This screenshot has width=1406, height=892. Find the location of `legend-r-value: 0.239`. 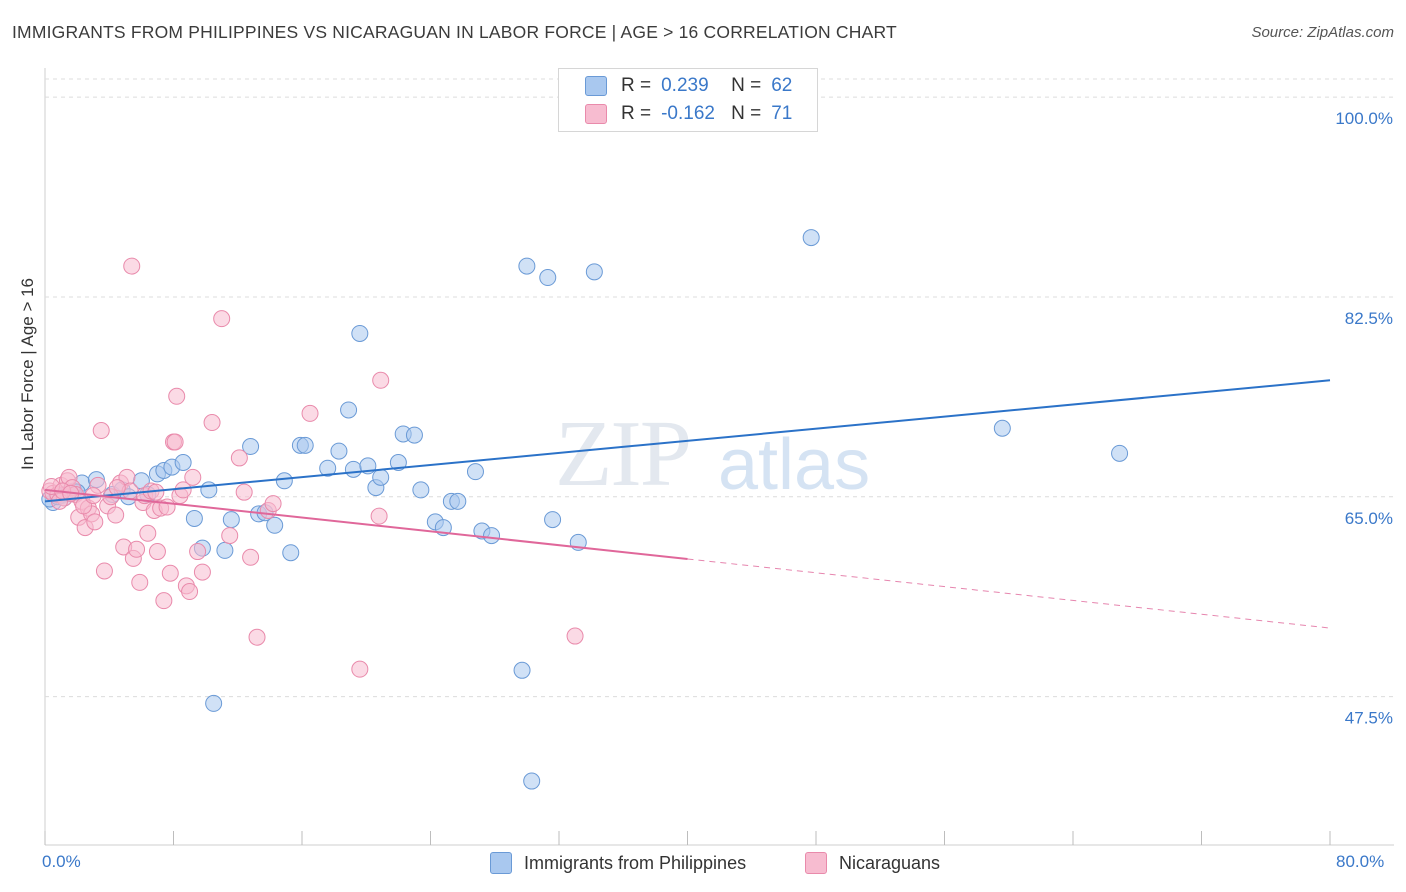

legend-r-value: 0.239 is located at coordinates (685, 85).